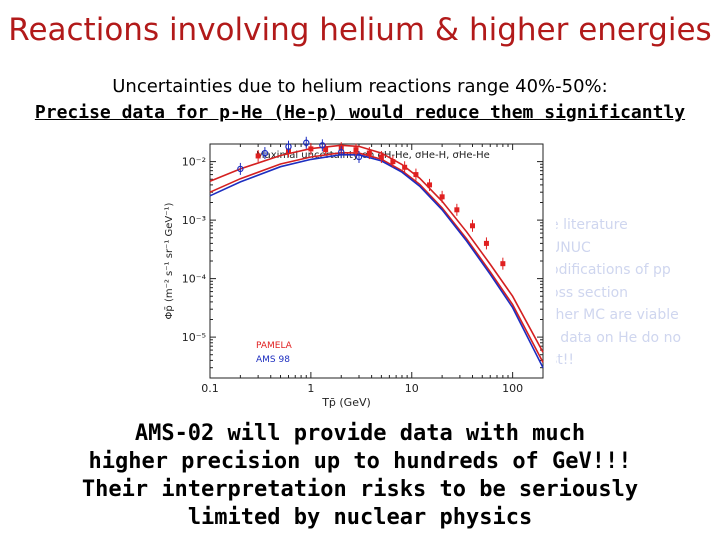 The image size is (720, 540). Describe the element at coordinates (210, 388) in the screenshot. I see `x-tick-label: 0.1` at that location.